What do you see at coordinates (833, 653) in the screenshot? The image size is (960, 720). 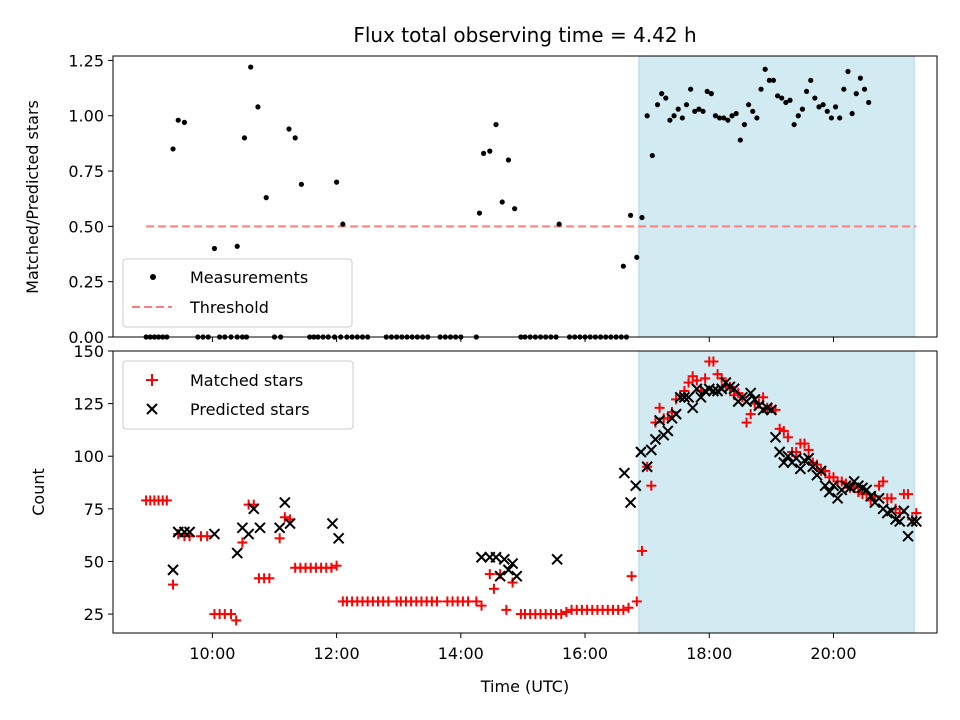 I see `x-tick-label: 20:00` at bounding box center [833, 653].